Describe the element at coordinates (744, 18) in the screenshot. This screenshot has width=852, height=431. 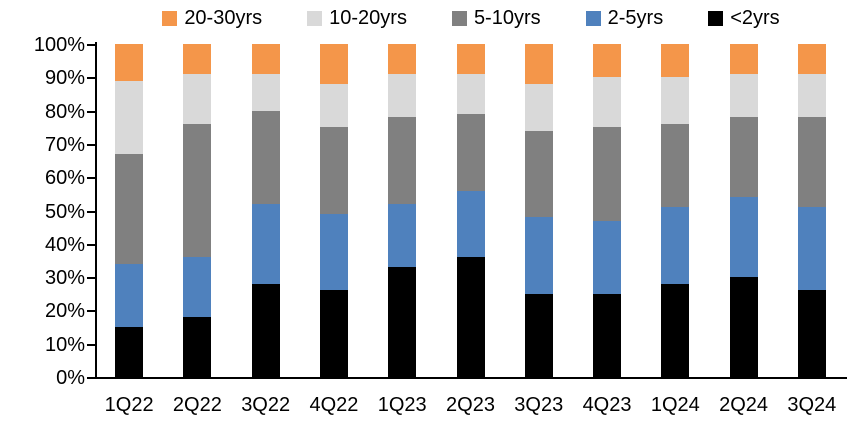
I see `legend-item: <2yrs` at that location.